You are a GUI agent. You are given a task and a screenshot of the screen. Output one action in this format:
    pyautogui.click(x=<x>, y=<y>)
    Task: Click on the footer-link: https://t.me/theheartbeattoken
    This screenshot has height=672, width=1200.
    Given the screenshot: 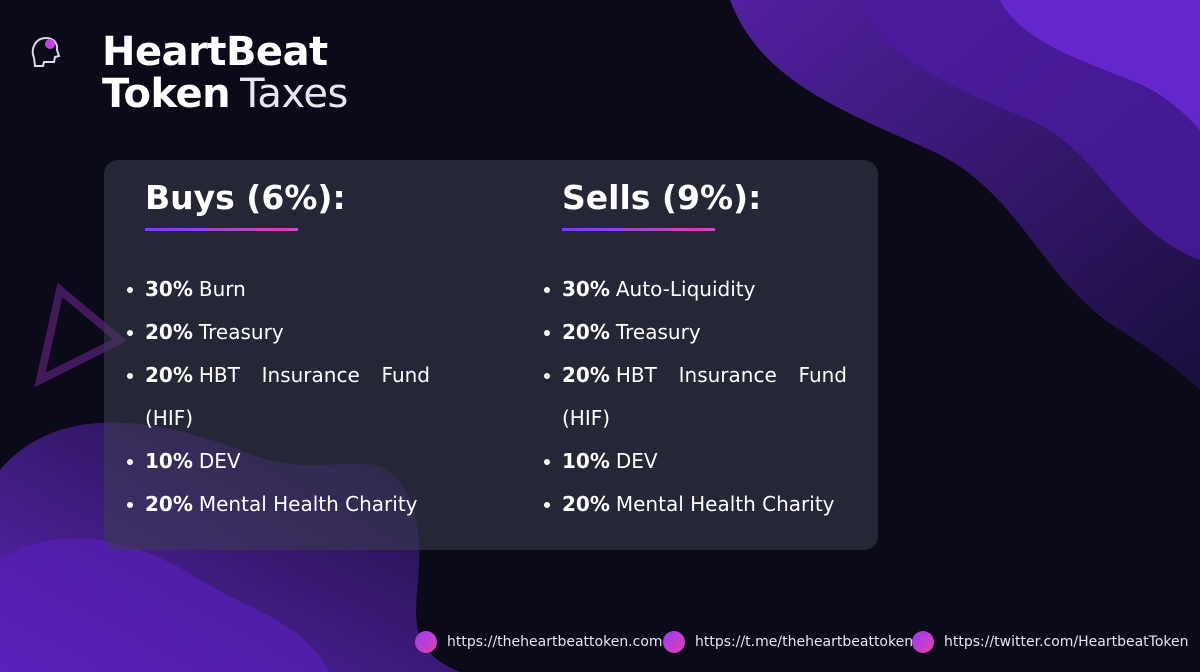 What is the action you would take?
    pyautogui.click(x=788, y=642)
    